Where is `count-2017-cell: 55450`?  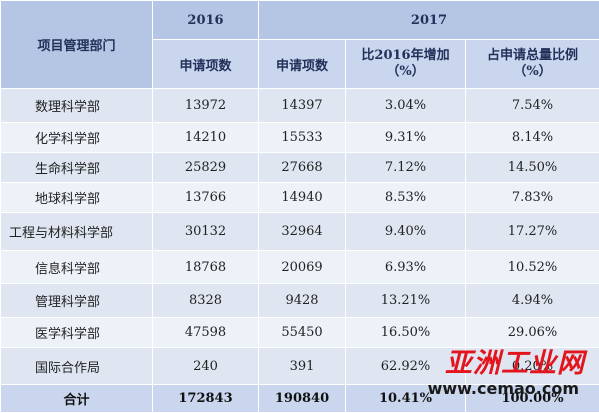 count-2017-cell: 55450 is located at coordinates (302, 333).